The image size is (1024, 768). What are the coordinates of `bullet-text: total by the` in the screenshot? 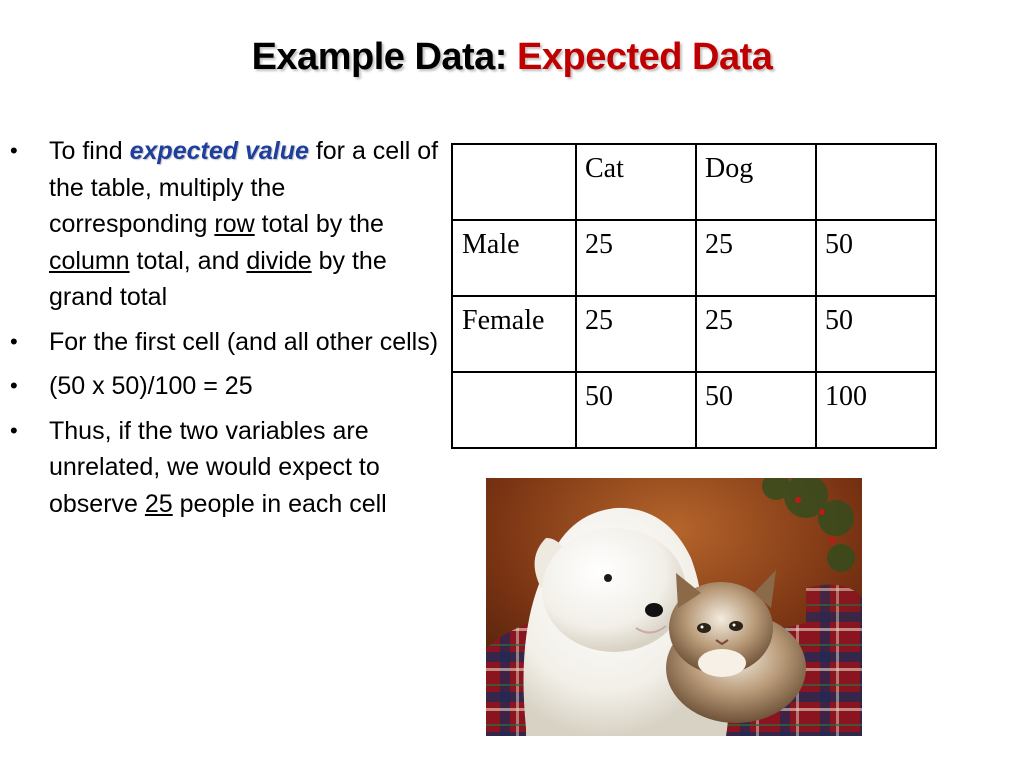 It's located at (319, 224).